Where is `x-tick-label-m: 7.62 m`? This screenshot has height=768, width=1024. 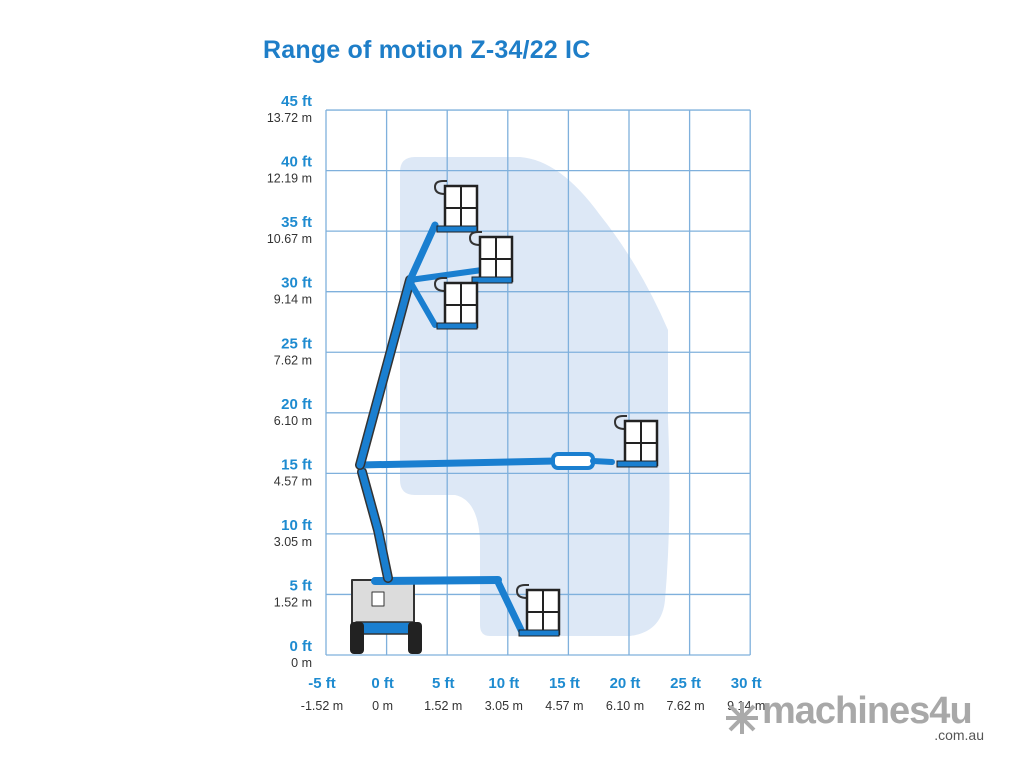 x-tick-label-m: 7.62 m is located at coordinates (685, 706).